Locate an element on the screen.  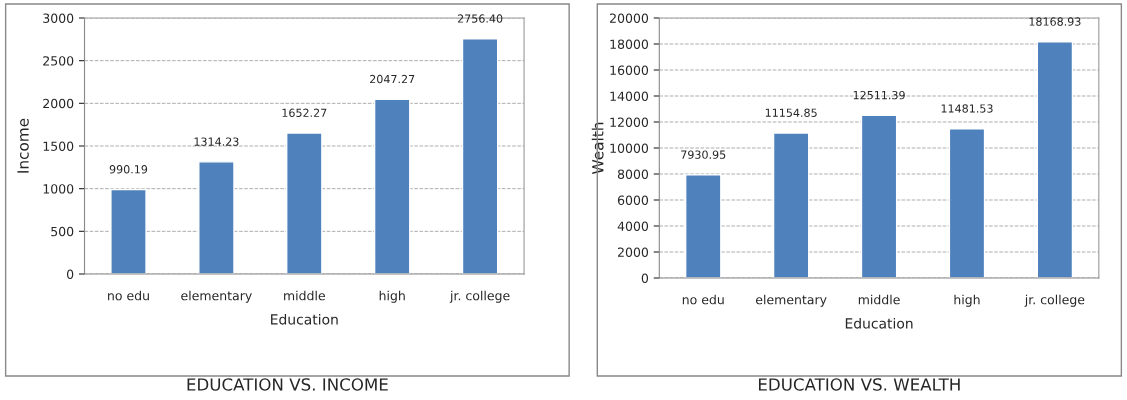
data-label: 2047.27 is located at coordinates (392, 79).